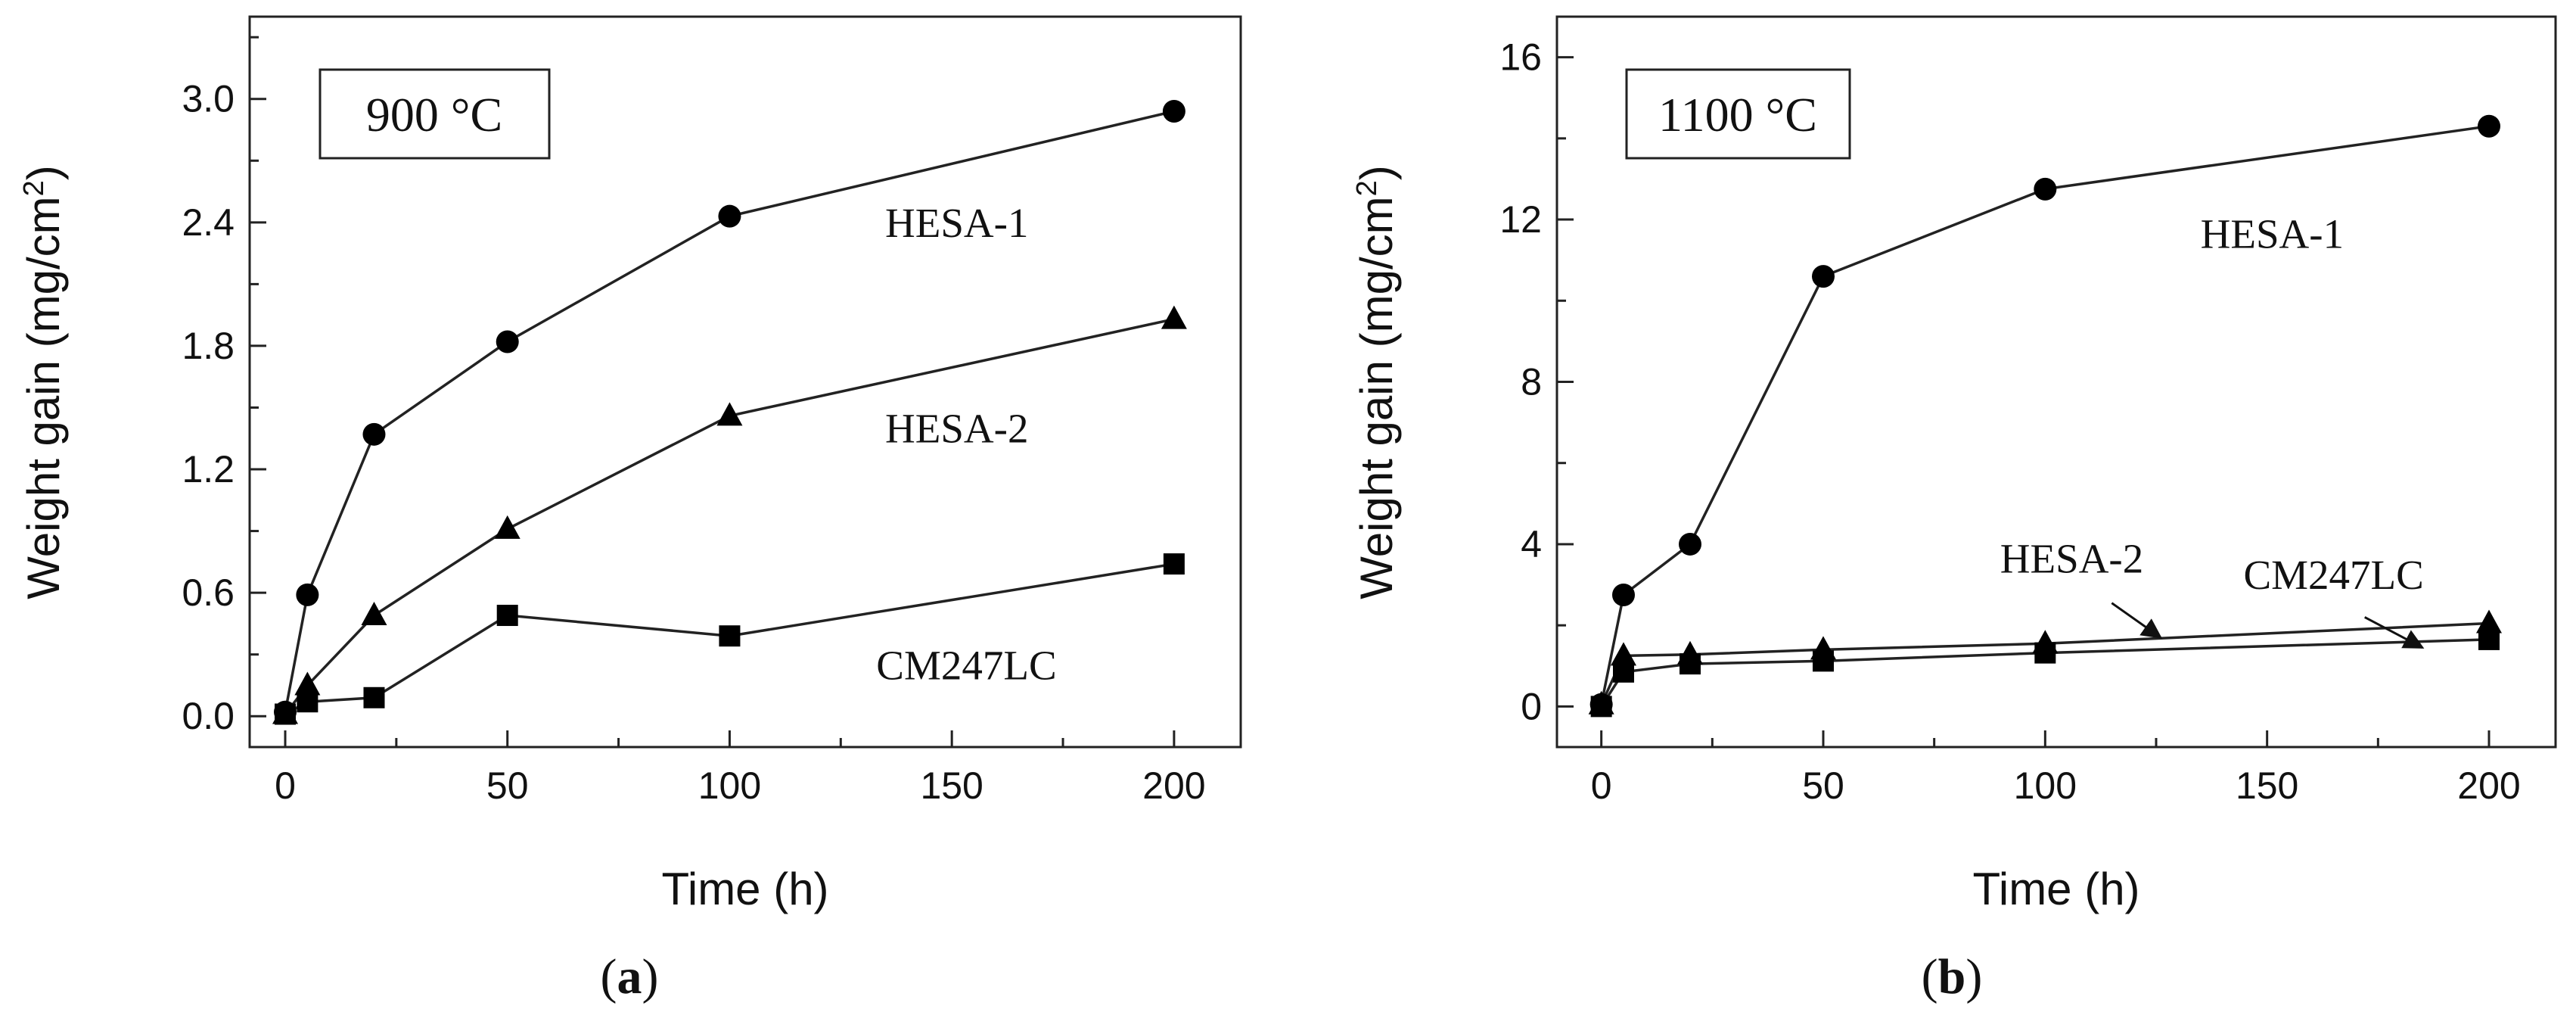 This screenshot has width=2576, height=1015. What do you see at coordinates (1531, 706) in the screenshot?
I see `y-tick-label: 0` at bounding box center [1531, 706].